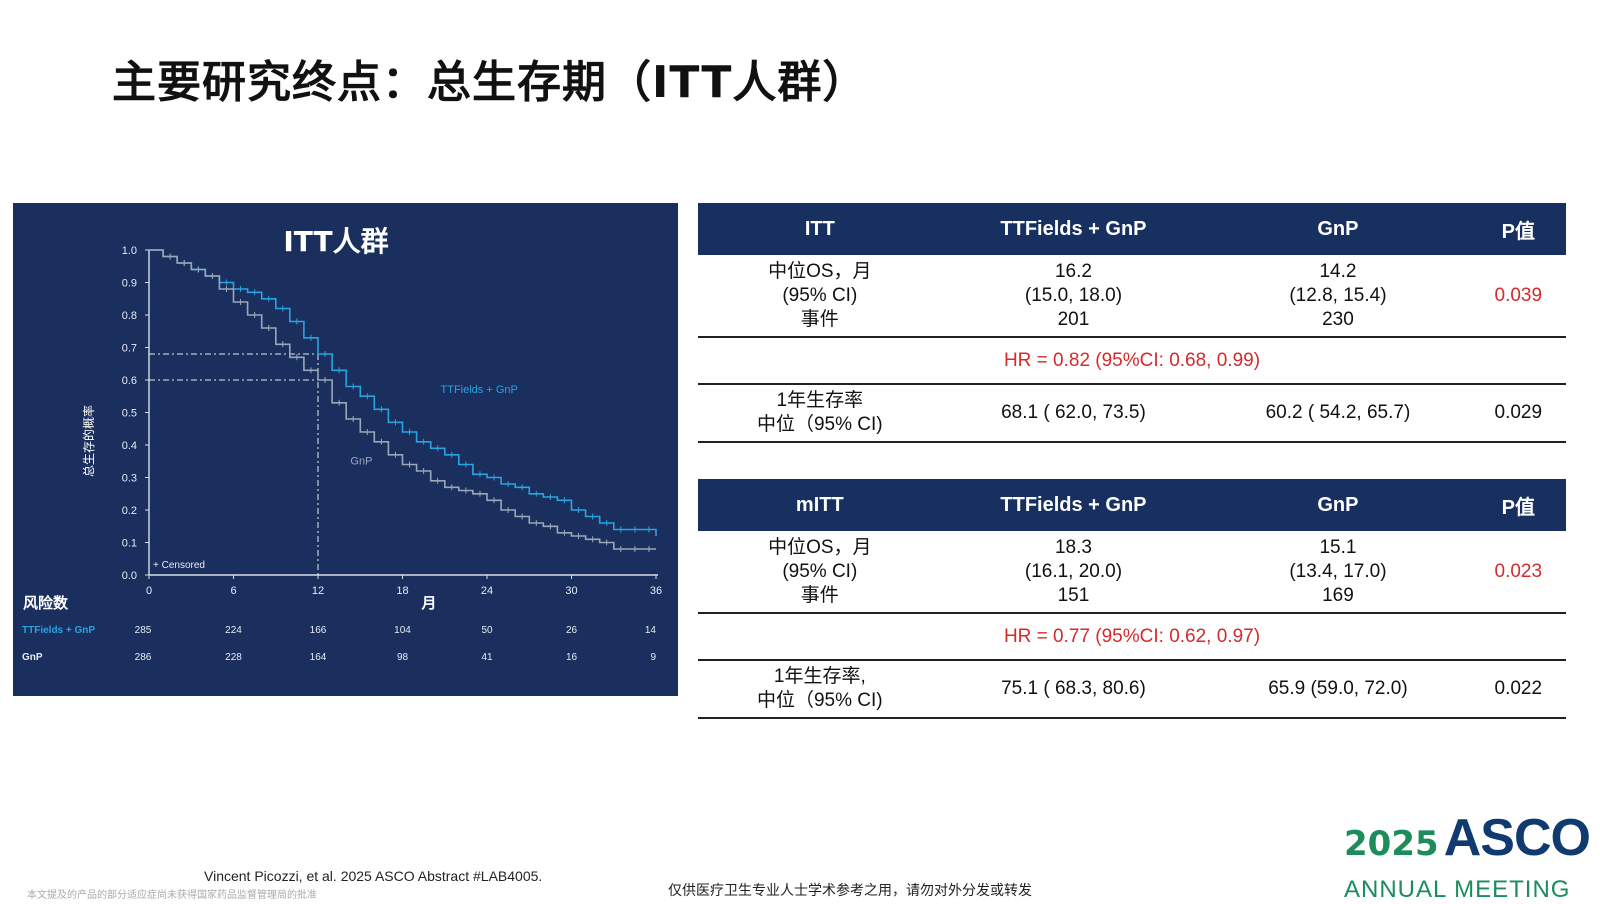 The width and height of the screenshot is (1600, 904). I want to click on x-tick-label: 24, so click(487, 591).